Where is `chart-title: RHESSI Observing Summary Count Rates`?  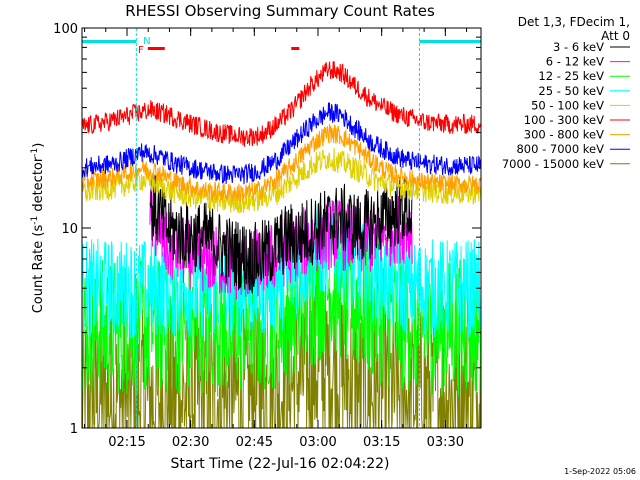 chart-title: RHESSI Observing Summary Count Rates is located at coordinates (280, 11).